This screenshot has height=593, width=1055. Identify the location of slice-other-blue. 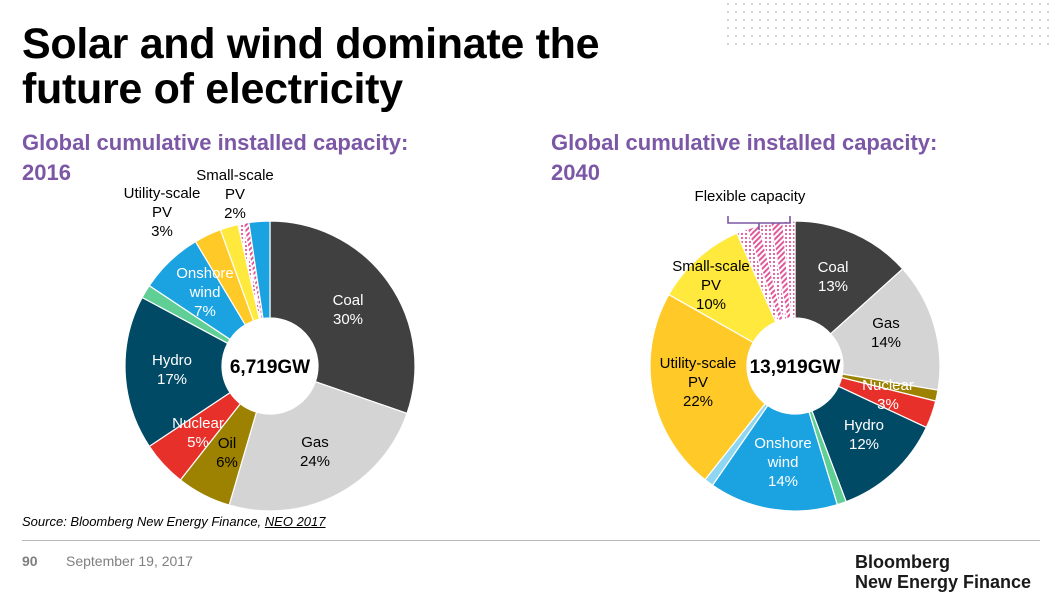
(259, 270).